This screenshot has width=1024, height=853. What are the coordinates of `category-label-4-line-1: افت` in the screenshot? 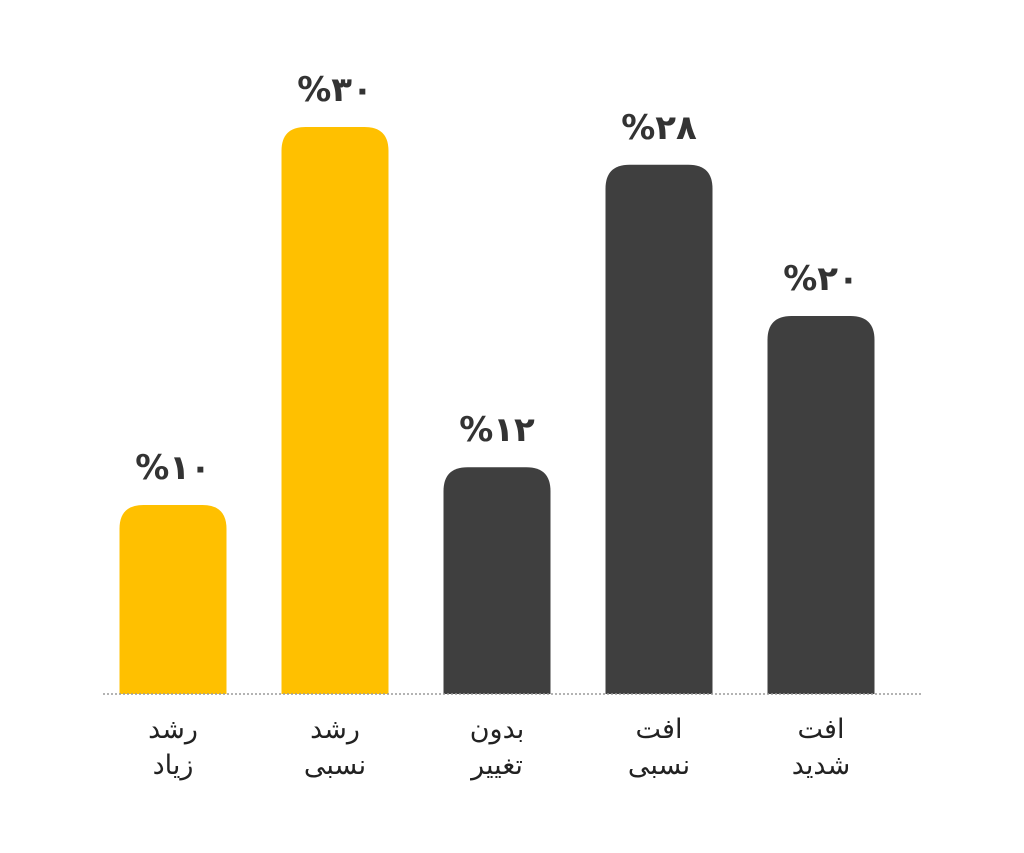 It's located at (659, 729).